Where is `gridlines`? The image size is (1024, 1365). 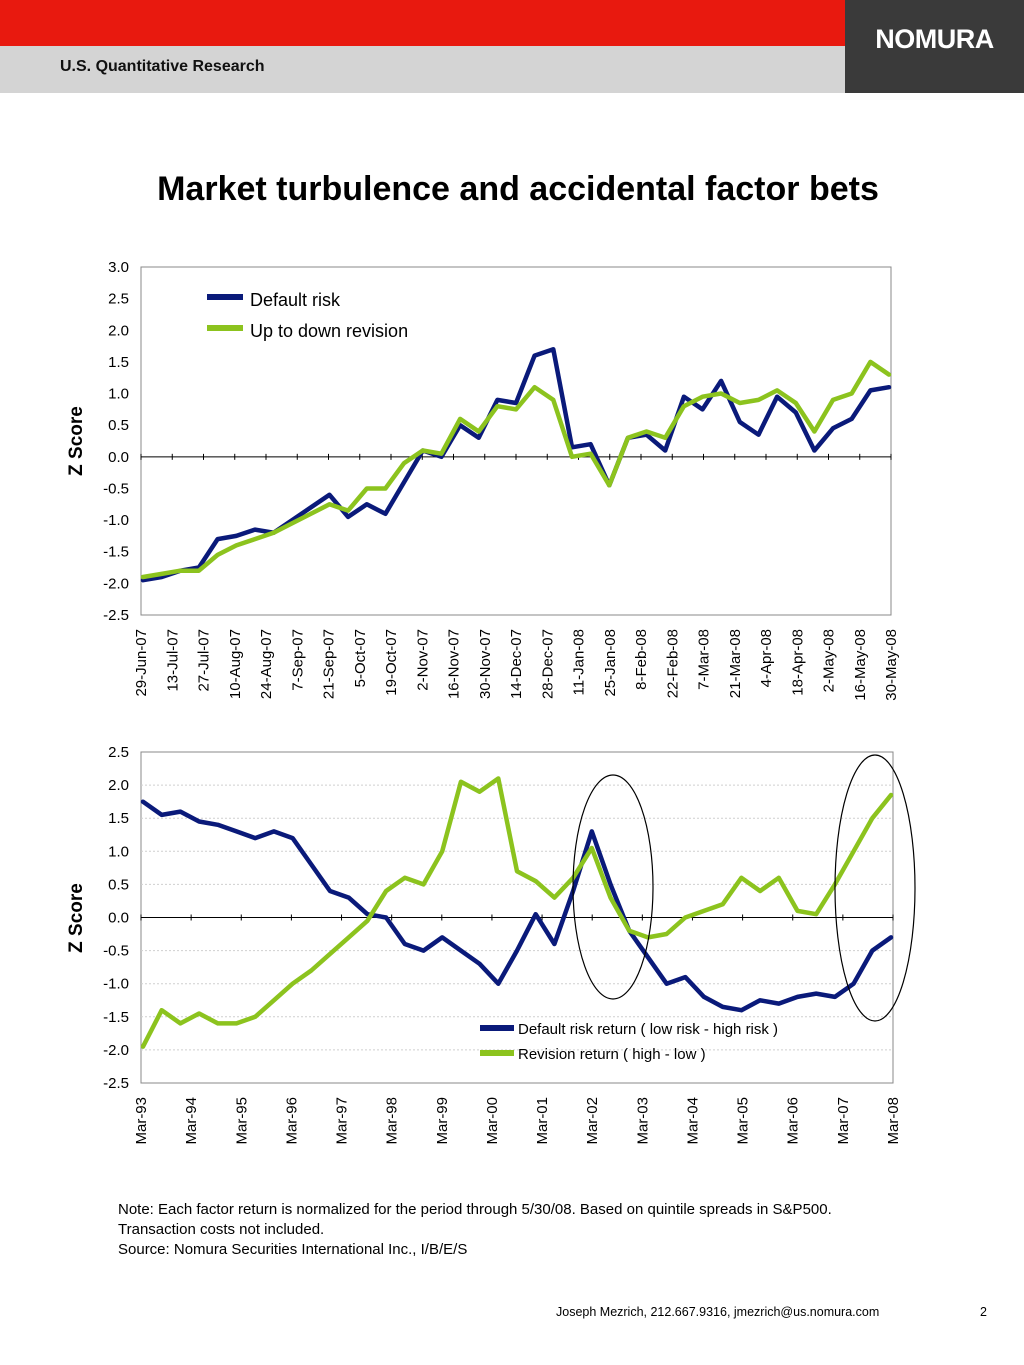 gridlines is located at coordinates (517, 917).